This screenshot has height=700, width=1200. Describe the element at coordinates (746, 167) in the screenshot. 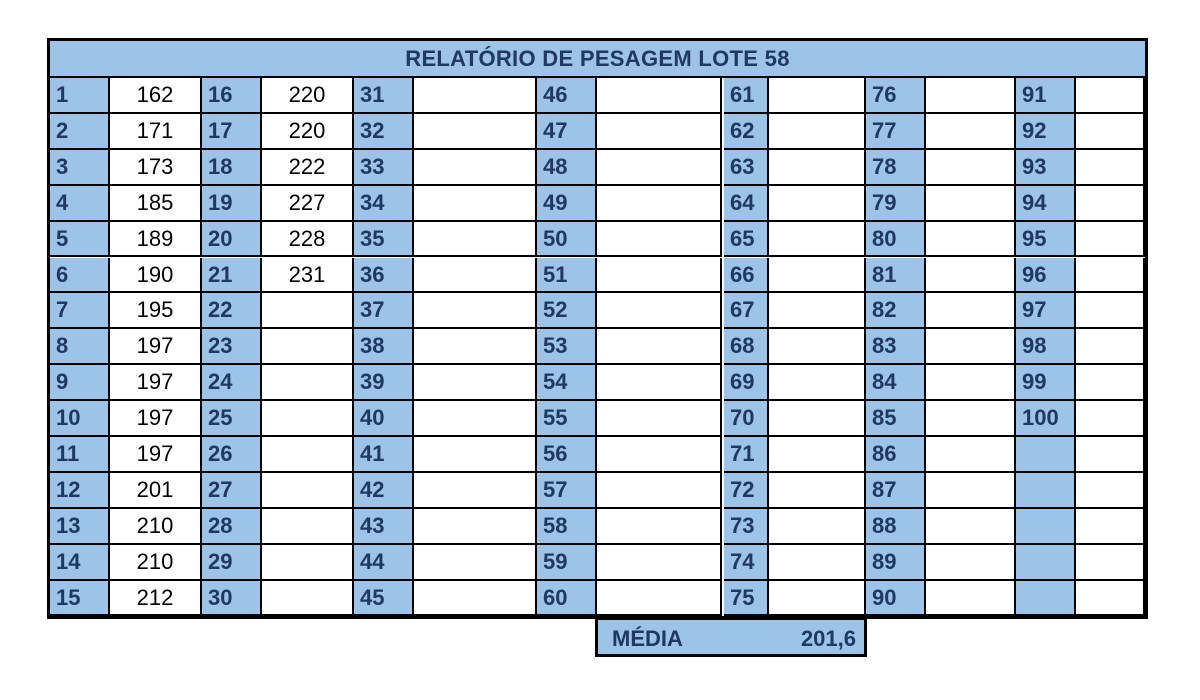

I see `item-number-cell: 63` at that location.